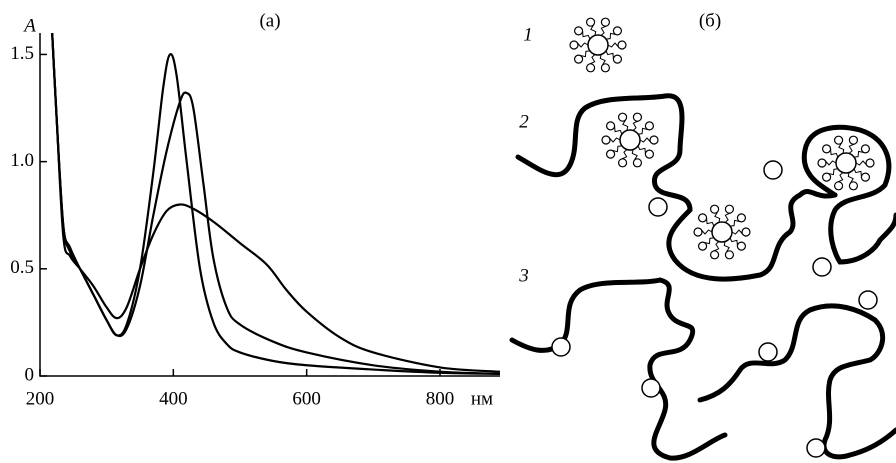  Describe the element at coordinates (524, 121) in the screenshot. I see `diagram-label: 2` at that location.